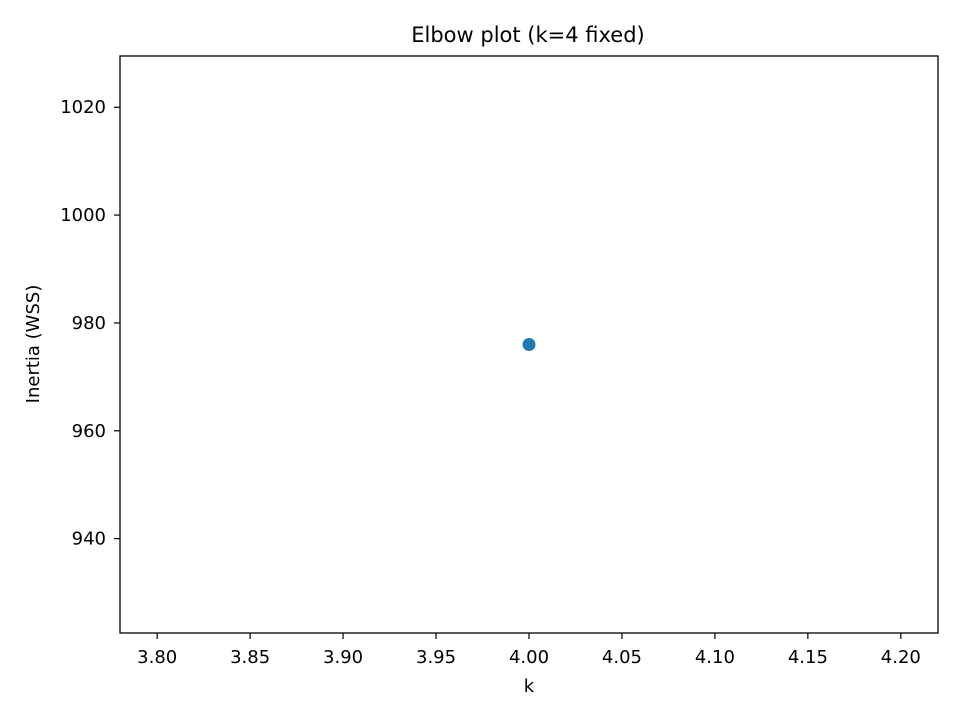 The image size is (960, 720). Describe the element at coordinates (33, 344) in the screenshot. I see `y-axis-label: Inertia (WSS)` at that location.